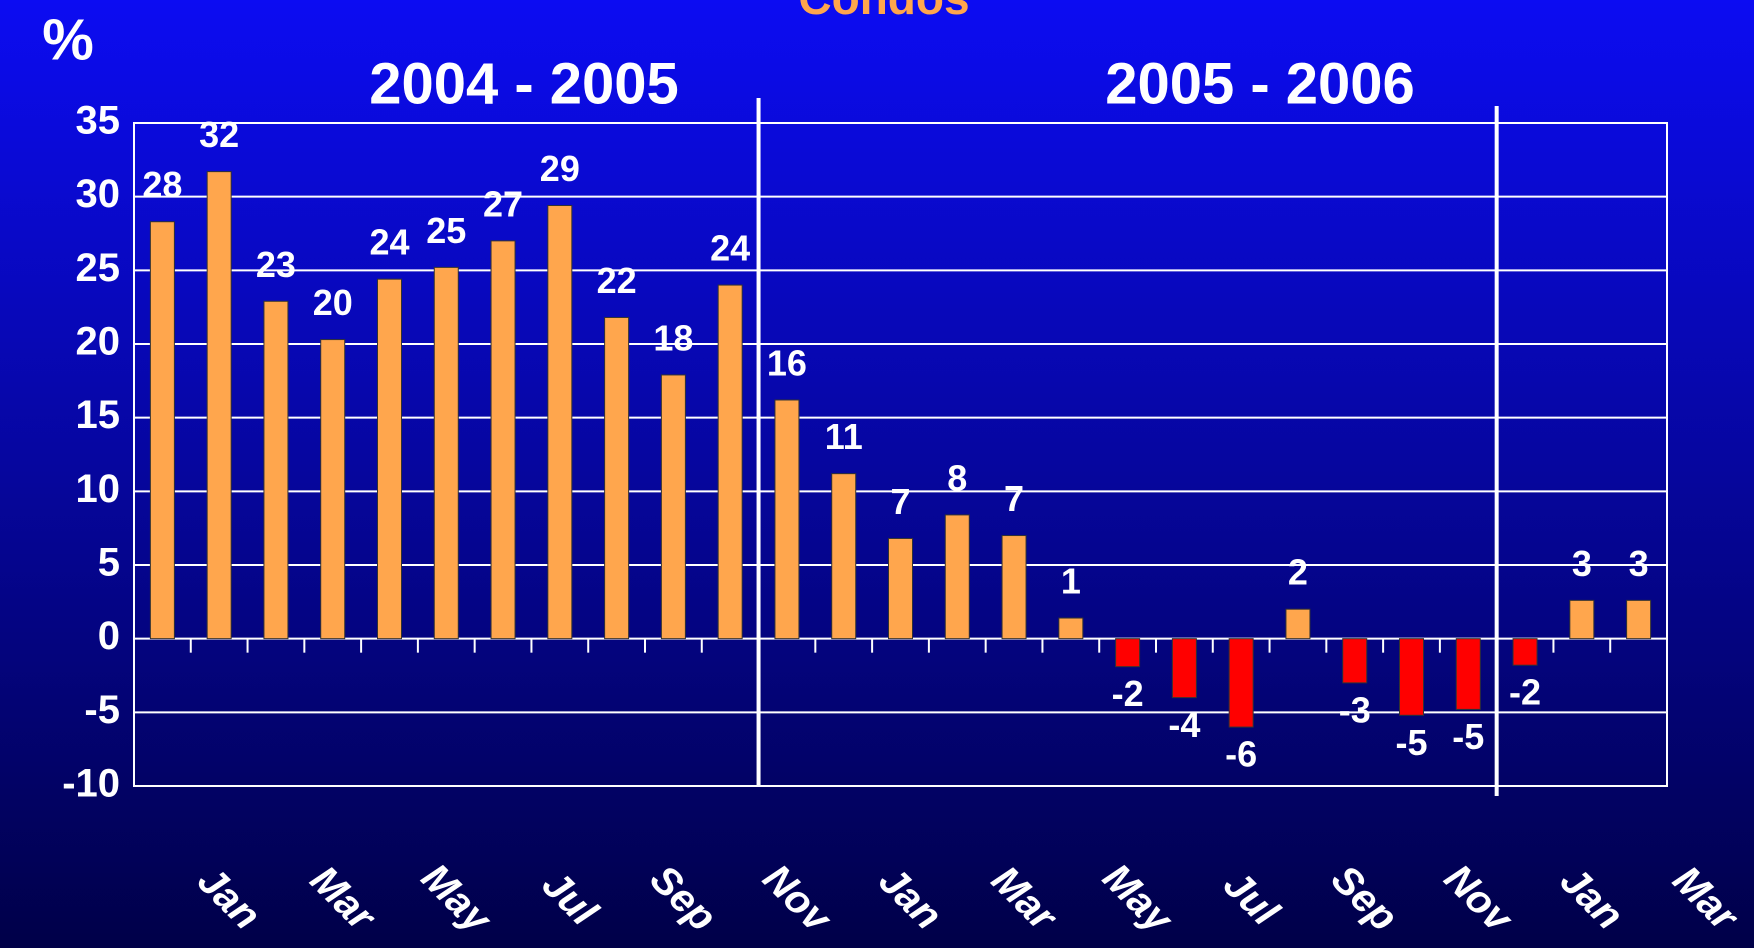  I want to click on y-axis-label: %, so click(68, 39).